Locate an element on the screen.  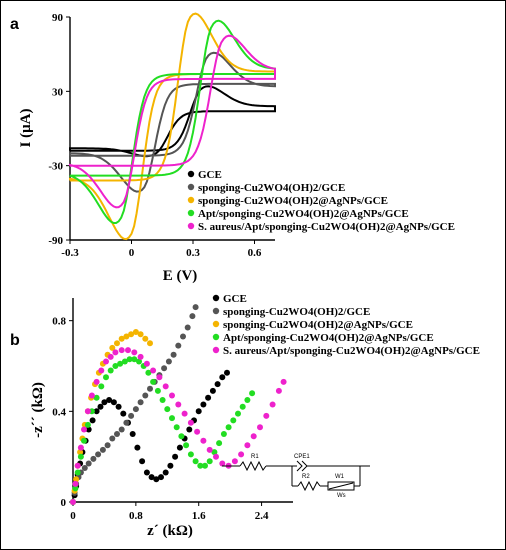
circuit-r2-label: R2 is located at coordinates (306, 477).